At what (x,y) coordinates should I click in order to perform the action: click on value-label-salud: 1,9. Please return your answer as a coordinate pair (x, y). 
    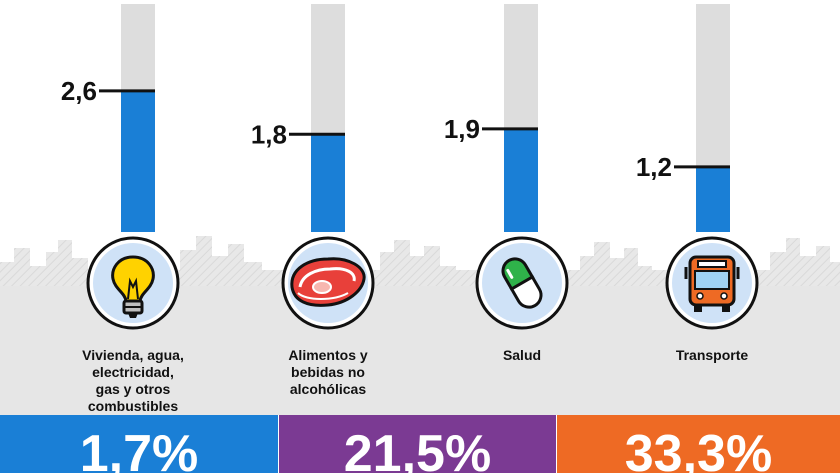
    Looking at the image, I should click on (462, 129).